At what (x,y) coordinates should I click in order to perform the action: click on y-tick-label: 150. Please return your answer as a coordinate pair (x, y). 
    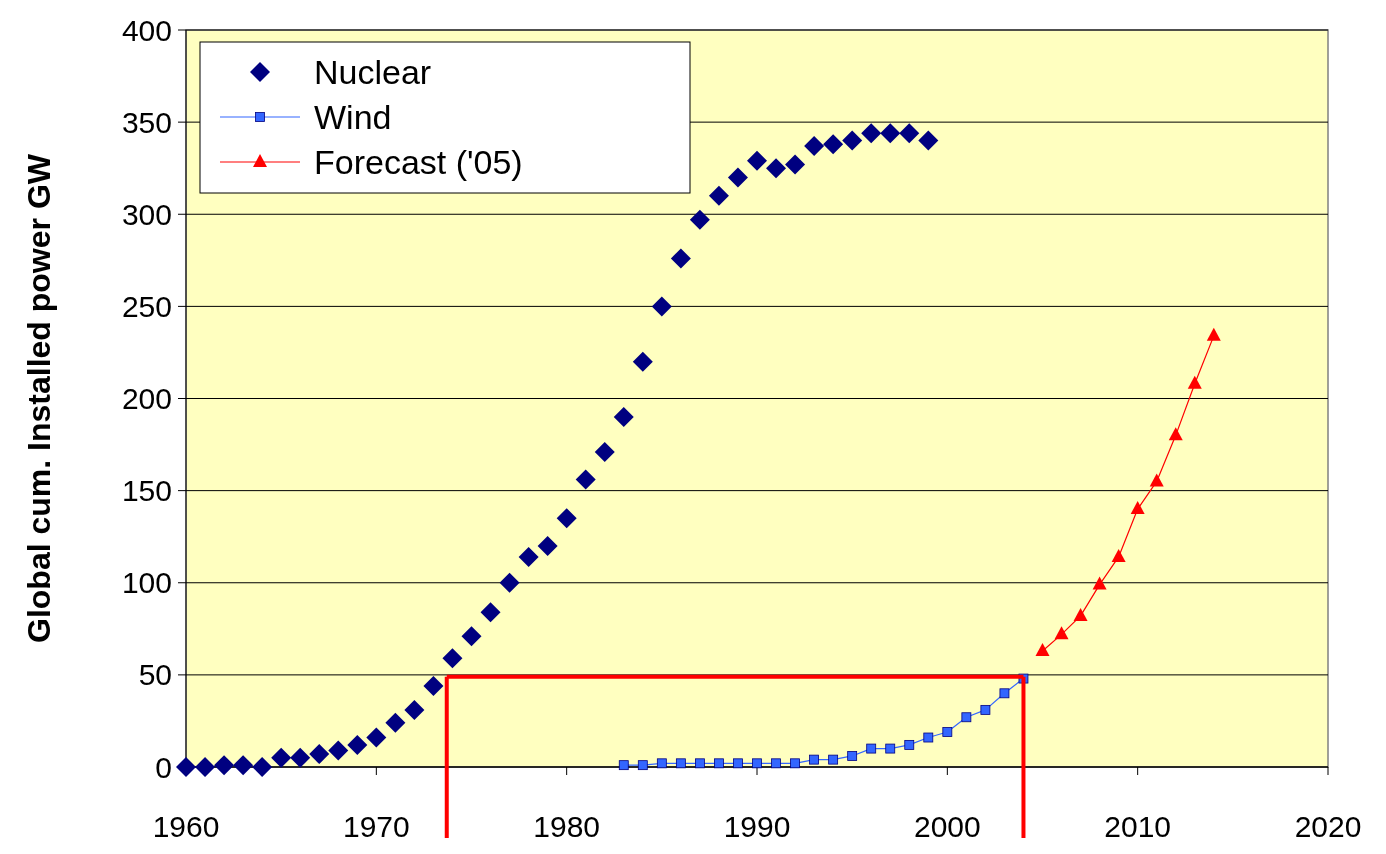
    Looking at the image, I should click on (146, 491).